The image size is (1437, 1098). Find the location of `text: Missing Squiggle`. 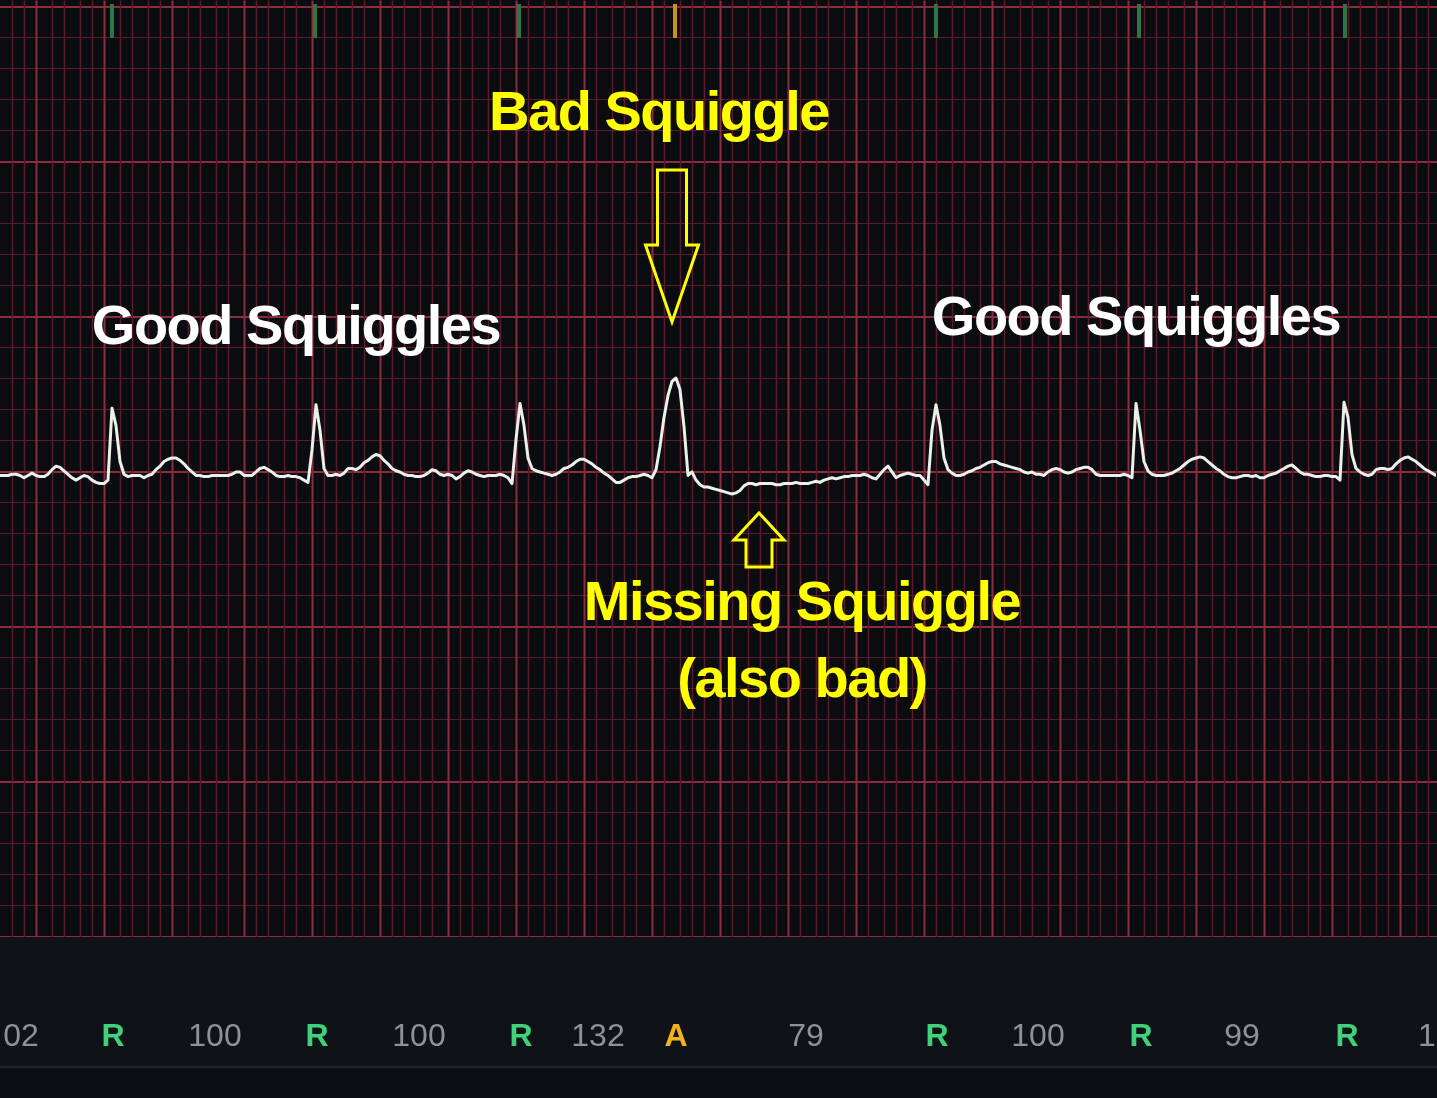

text: Missing Squiggle is located at coordinates (802, 601).